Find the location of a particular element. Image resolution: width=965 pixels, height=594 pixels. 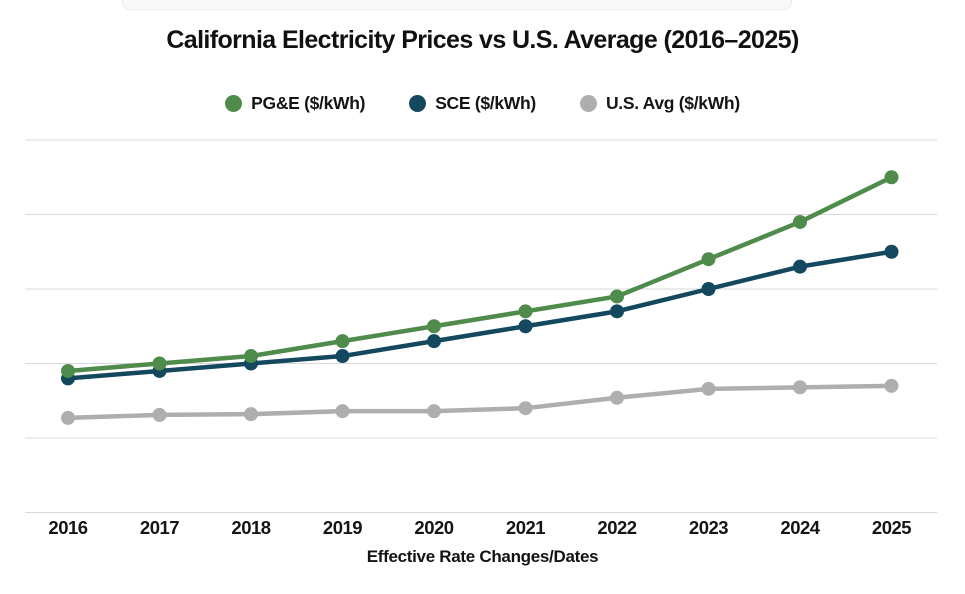

data-point-0-2021 is located at coordinates (525, 311).